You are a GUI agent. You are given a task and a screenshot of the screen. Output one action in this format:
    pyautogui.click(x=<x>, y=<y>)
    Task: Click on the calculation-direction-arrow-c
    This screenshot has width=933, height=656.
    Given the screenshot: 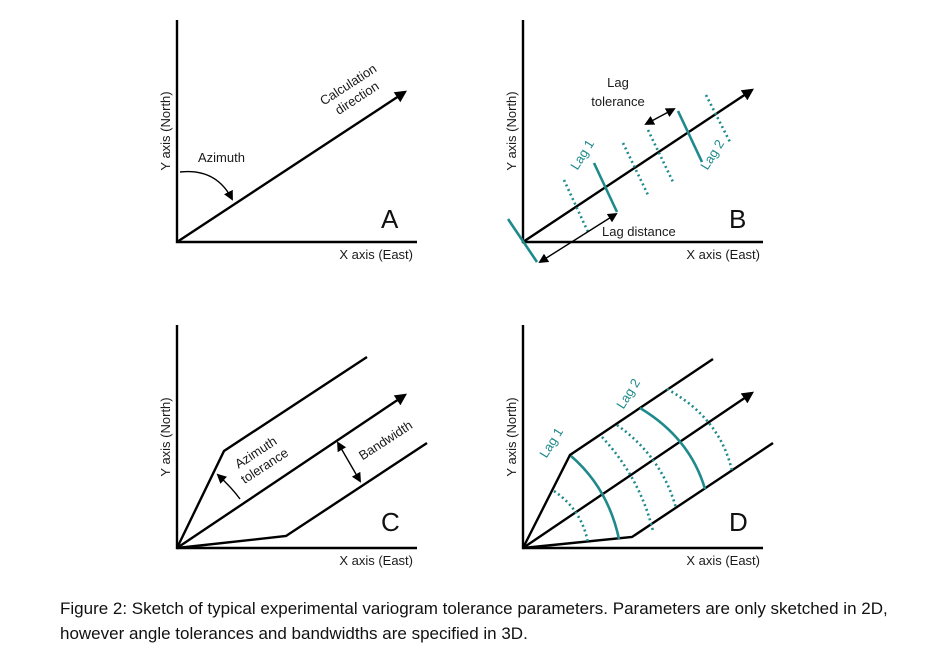 What is the action you would take?
    pyautogui.click(x=291, y=471)
    